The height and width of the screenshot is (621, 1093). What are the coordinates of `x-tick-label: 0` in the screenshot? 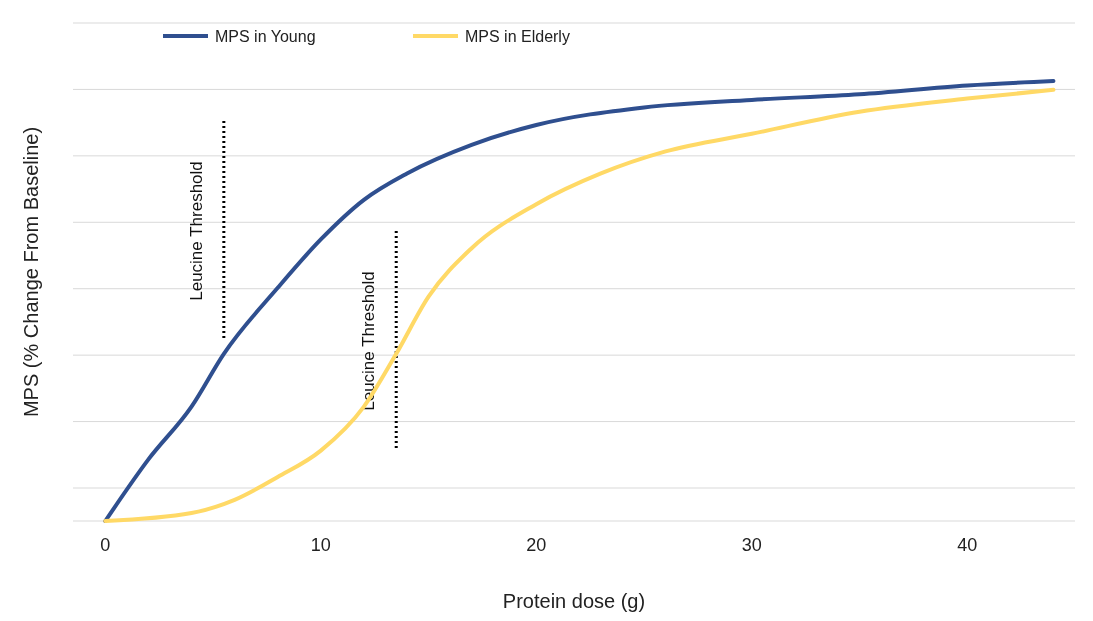 It's located at (105, 545).